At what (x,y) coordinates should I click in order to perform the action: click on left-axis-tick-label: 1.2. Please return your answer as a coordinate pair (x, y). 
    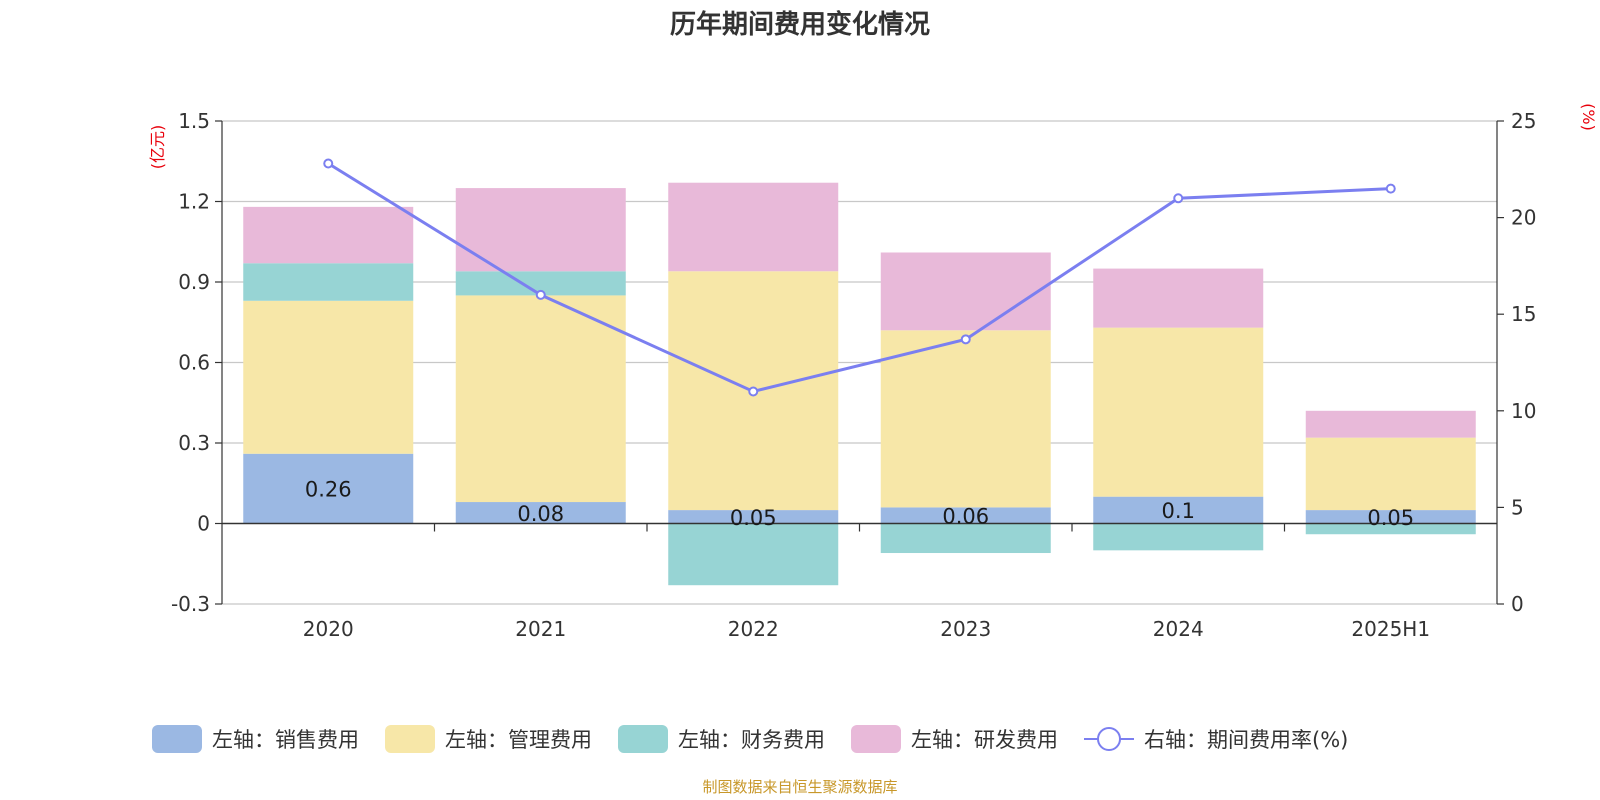
    Looking at the image, I should click on (194, 202).